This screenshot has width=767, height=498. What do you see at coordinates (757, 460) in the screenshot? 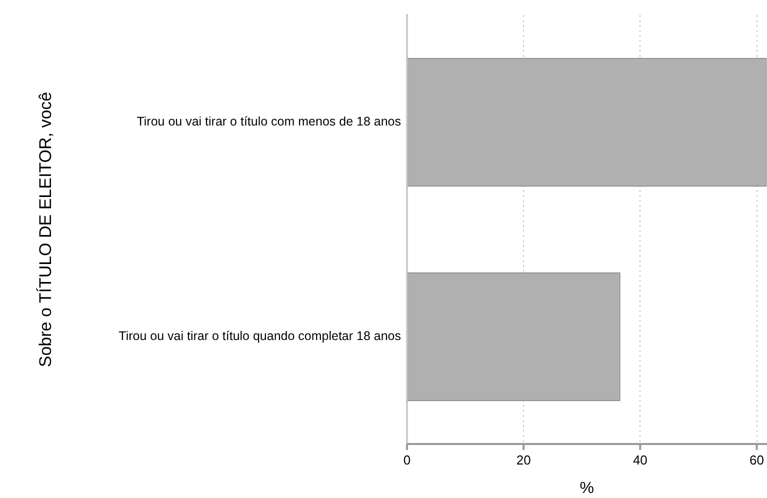
I see `x-tick-label: 60` at bounding box center [757, 460].